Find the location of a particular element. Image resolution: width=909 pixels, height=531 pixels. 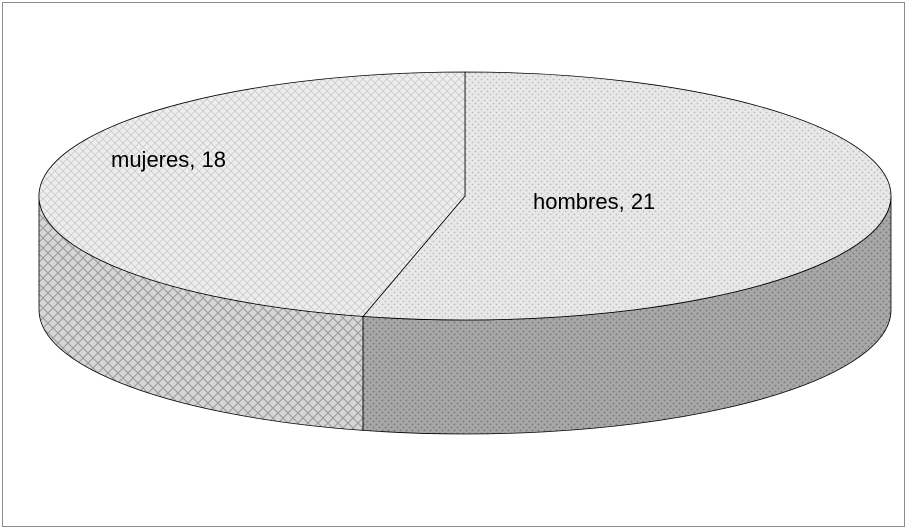

slice-label-mujeres: mujeres, 18 is located at coordinates (168, 159).